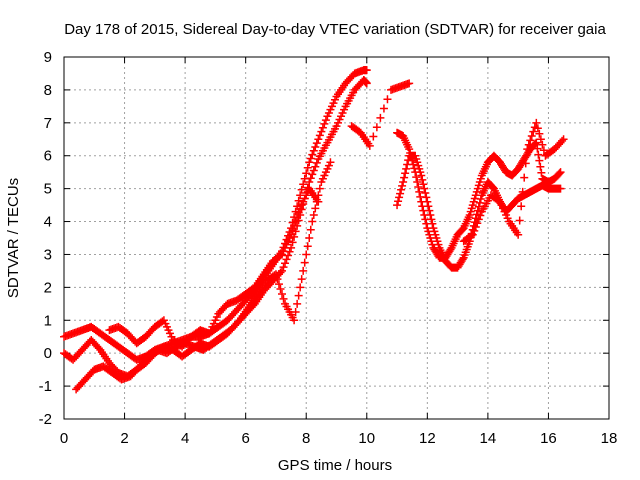 This screenshot has width=640, height=480. What do you see at coordinates (306, 438) in the screenshot?
I see `x-tick-label: 8` at bounding box center [306, 438].